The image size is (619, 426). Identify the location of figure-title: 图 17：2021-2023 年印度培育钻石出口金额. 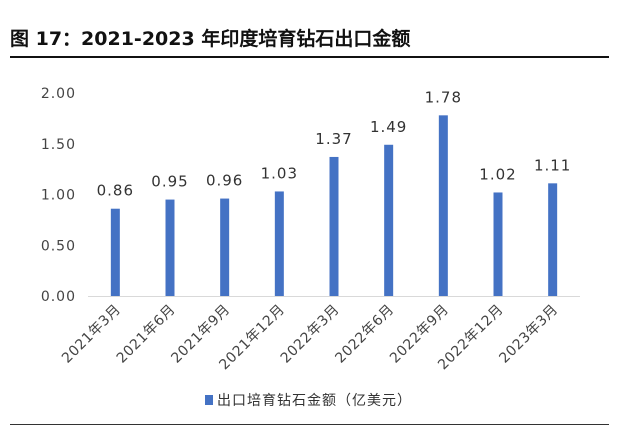
(210, 39).